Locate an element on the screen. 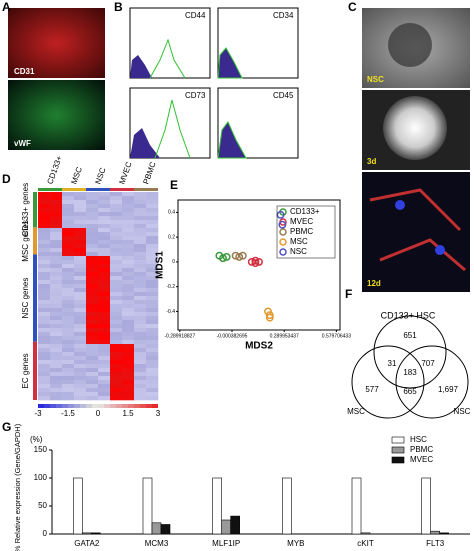 This screenshot has height=551, width=474. panel-label: D is located at coordinates (6, 179).